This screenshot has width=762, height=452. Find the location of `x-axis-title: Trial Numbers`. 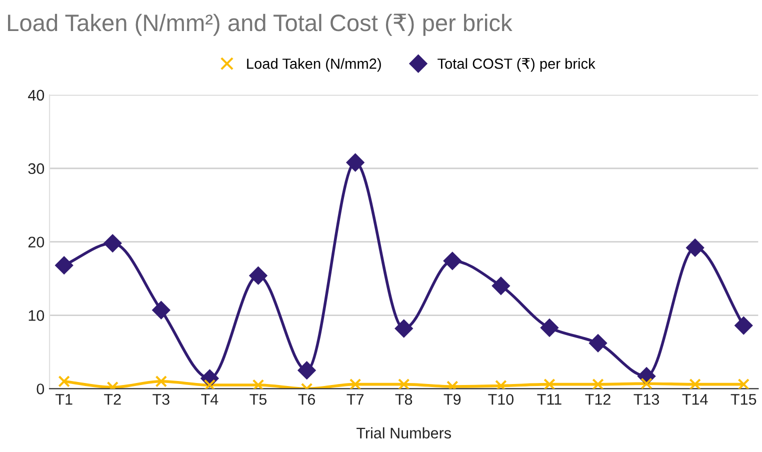

x-axis-title: Trial Numbers is located at coordinates (403, 432).